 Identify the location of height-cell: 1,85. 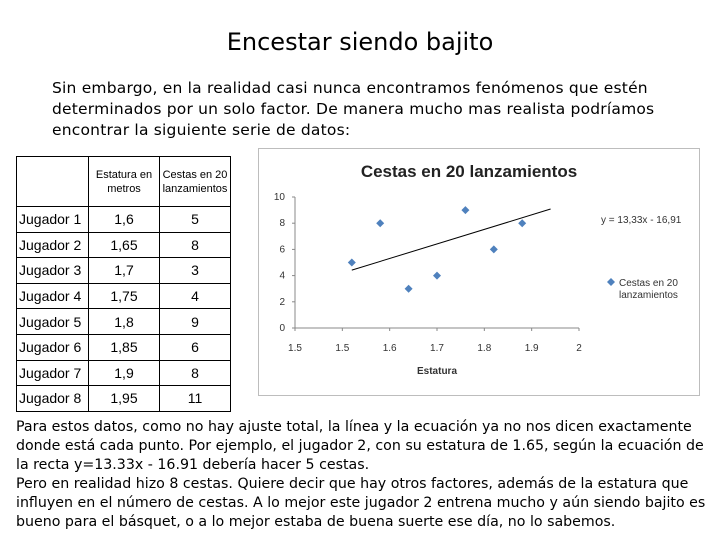
(124, 347).